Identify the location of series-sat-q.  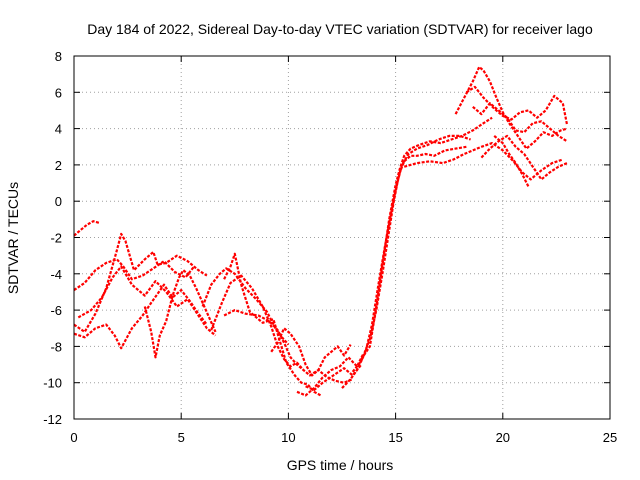
(483, 161).